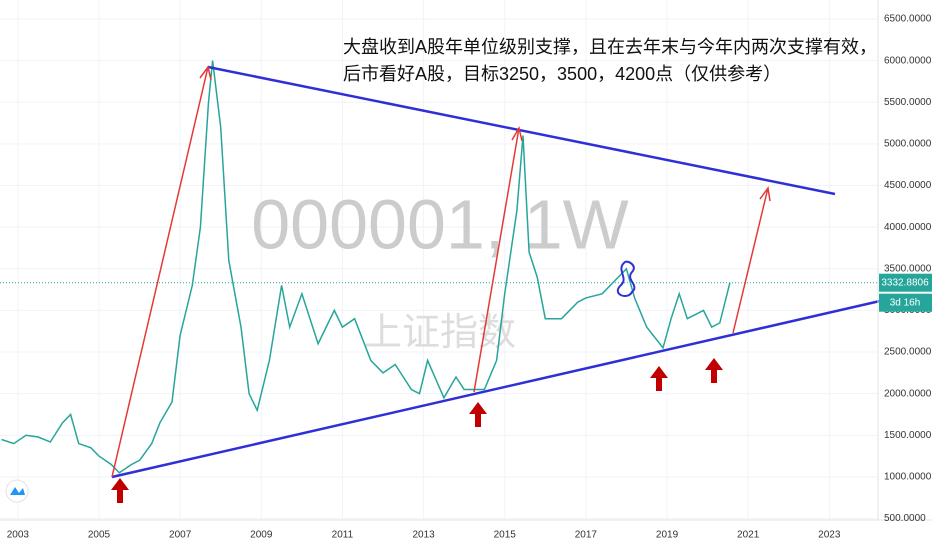 Image resolution: width=932 pixels, height=555 pixels. What do you see at coordinates (908, 19) in the screenshot?
I see `y-tick-label: 6500.0000` at bounding box center [908, 19].